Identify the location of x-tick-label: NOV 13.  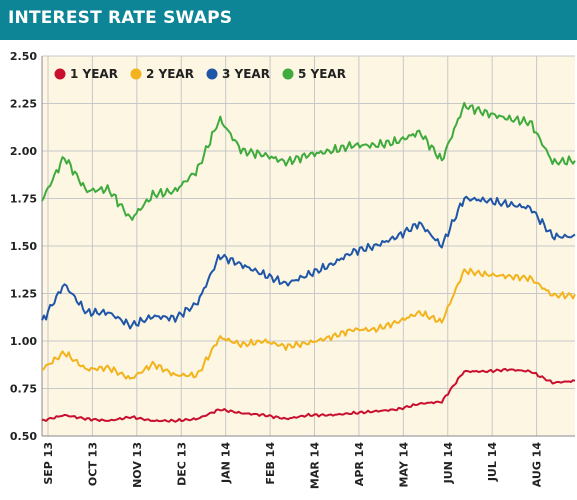
(137, 465).